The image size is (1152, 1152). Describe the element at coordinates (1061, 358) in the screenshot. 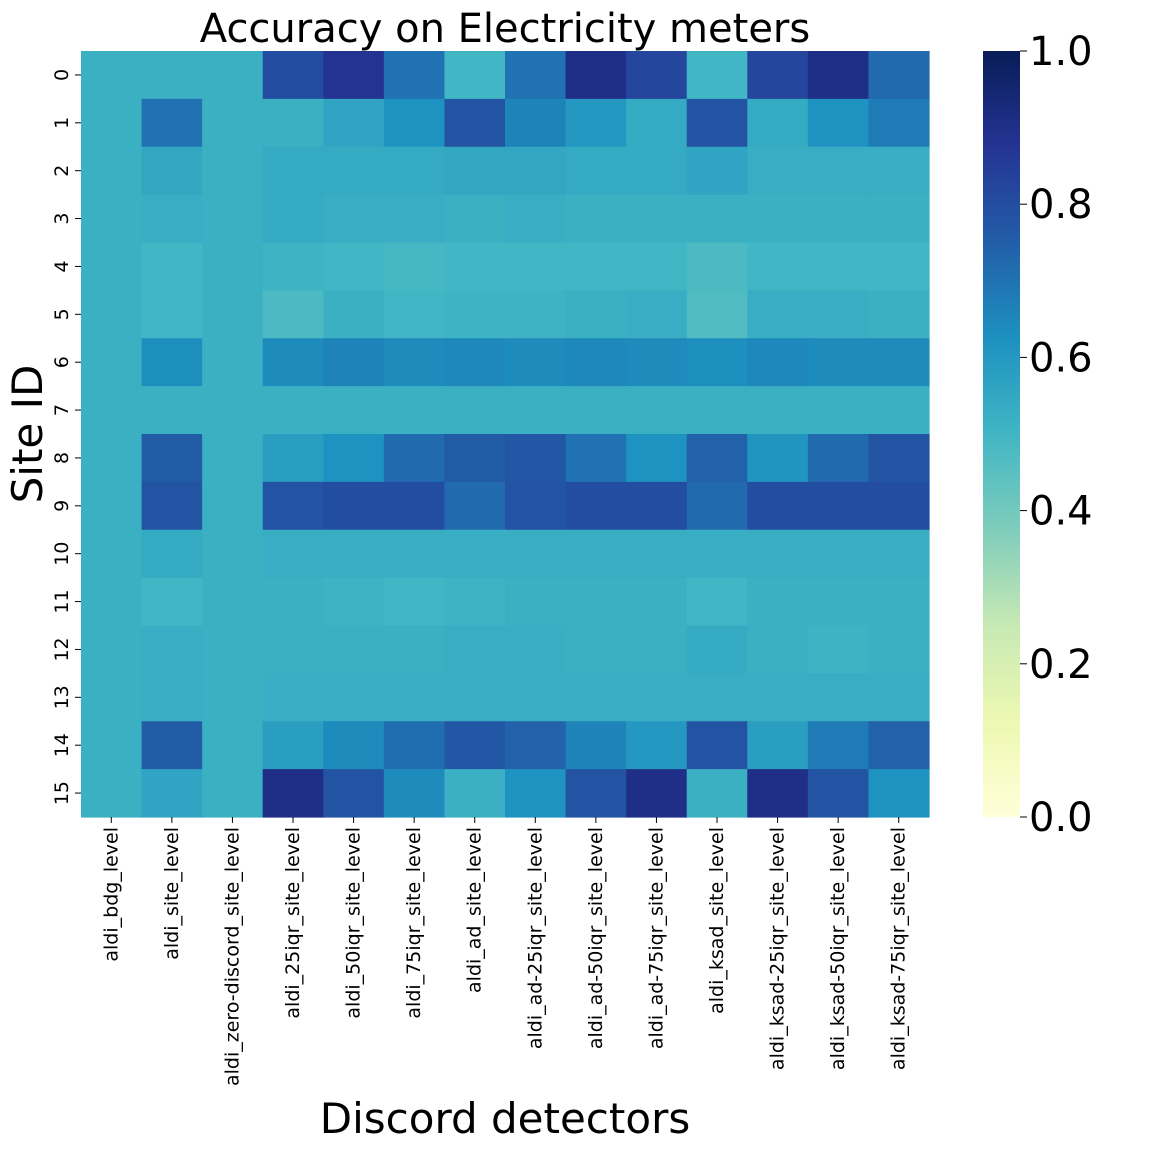

I see `colorbar-tick-label: 0.6` at that location.